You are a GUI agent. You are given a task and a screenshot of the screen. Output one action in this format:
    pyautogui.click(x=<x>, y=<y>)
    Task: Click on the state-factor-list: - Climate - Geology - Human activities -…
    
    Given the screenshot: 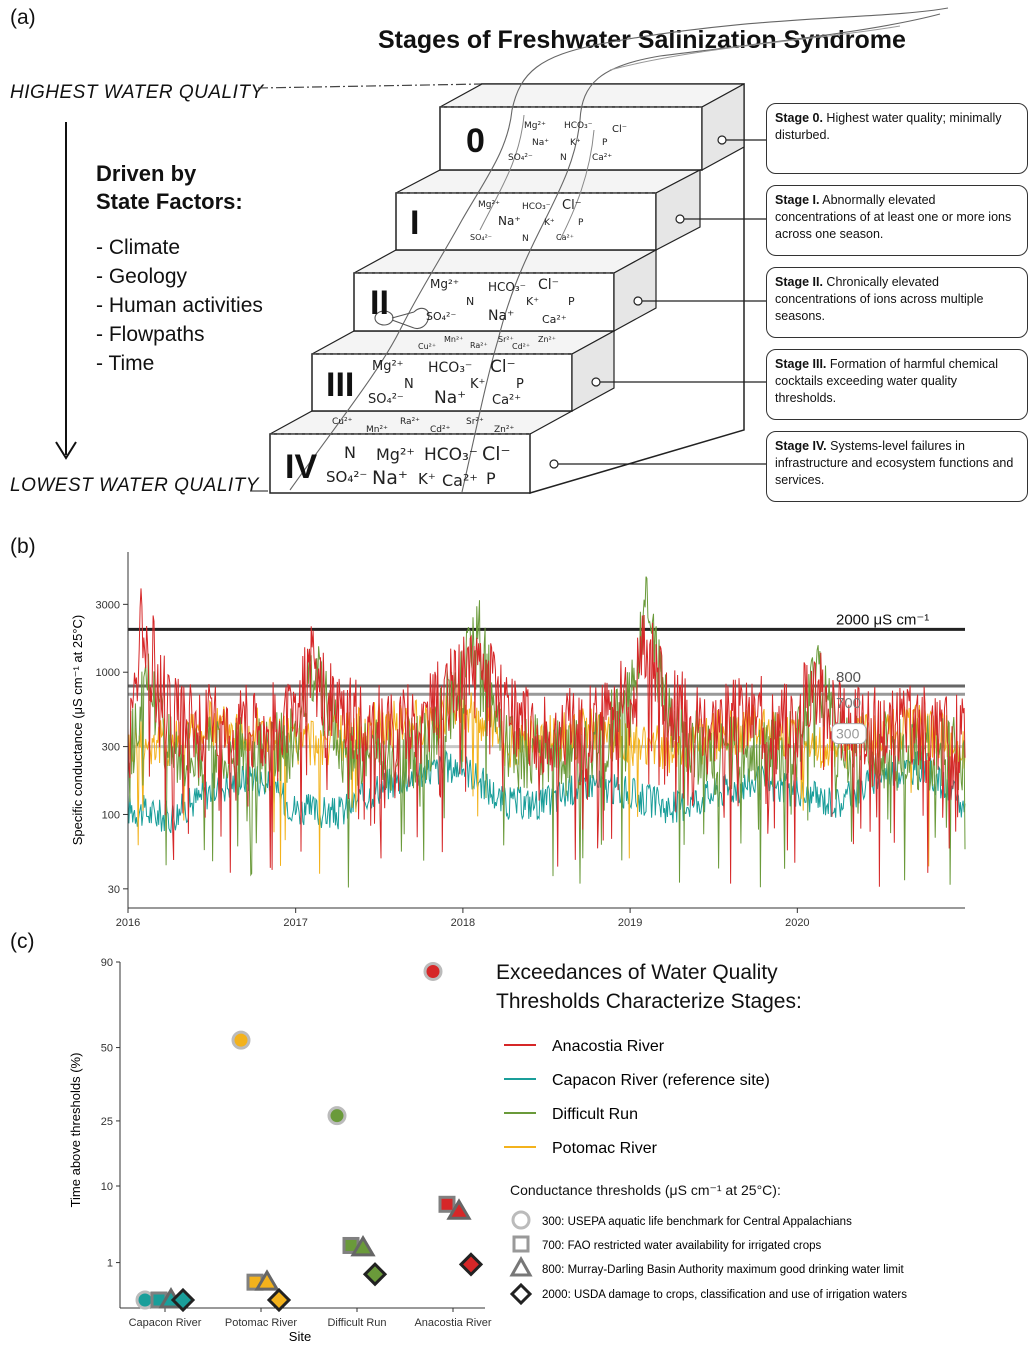 What is the action you would take?
    pyautogui.click(x=179, y=305)
    